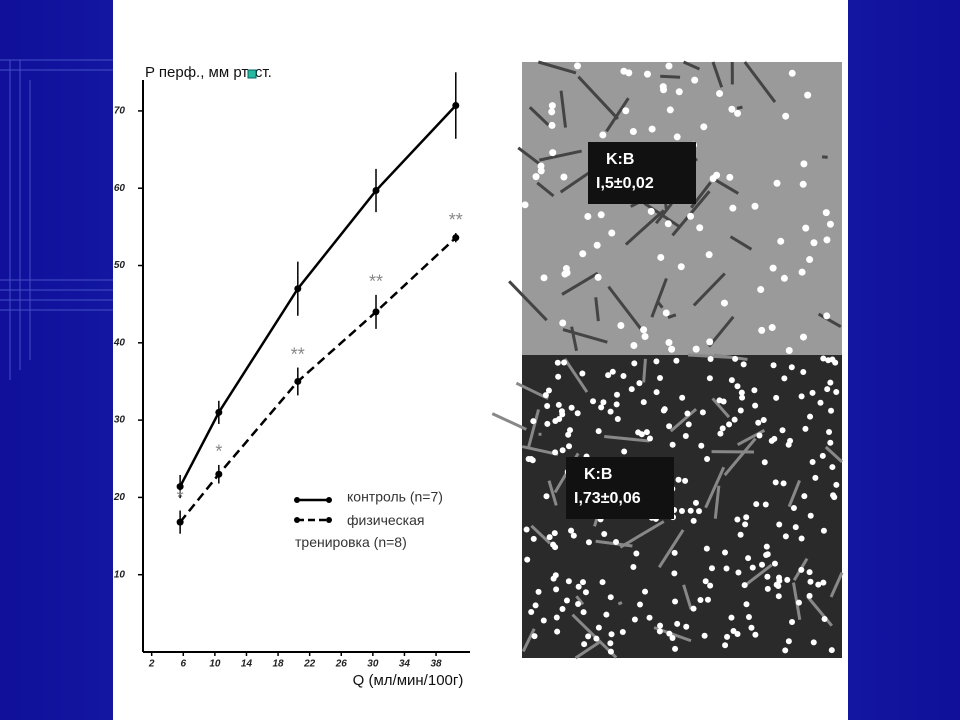 This screenshot has width=960, height=720. Describe the element at coordinates (405, 664) in the screenshot. I see `x-tick-label: 34` at that location.